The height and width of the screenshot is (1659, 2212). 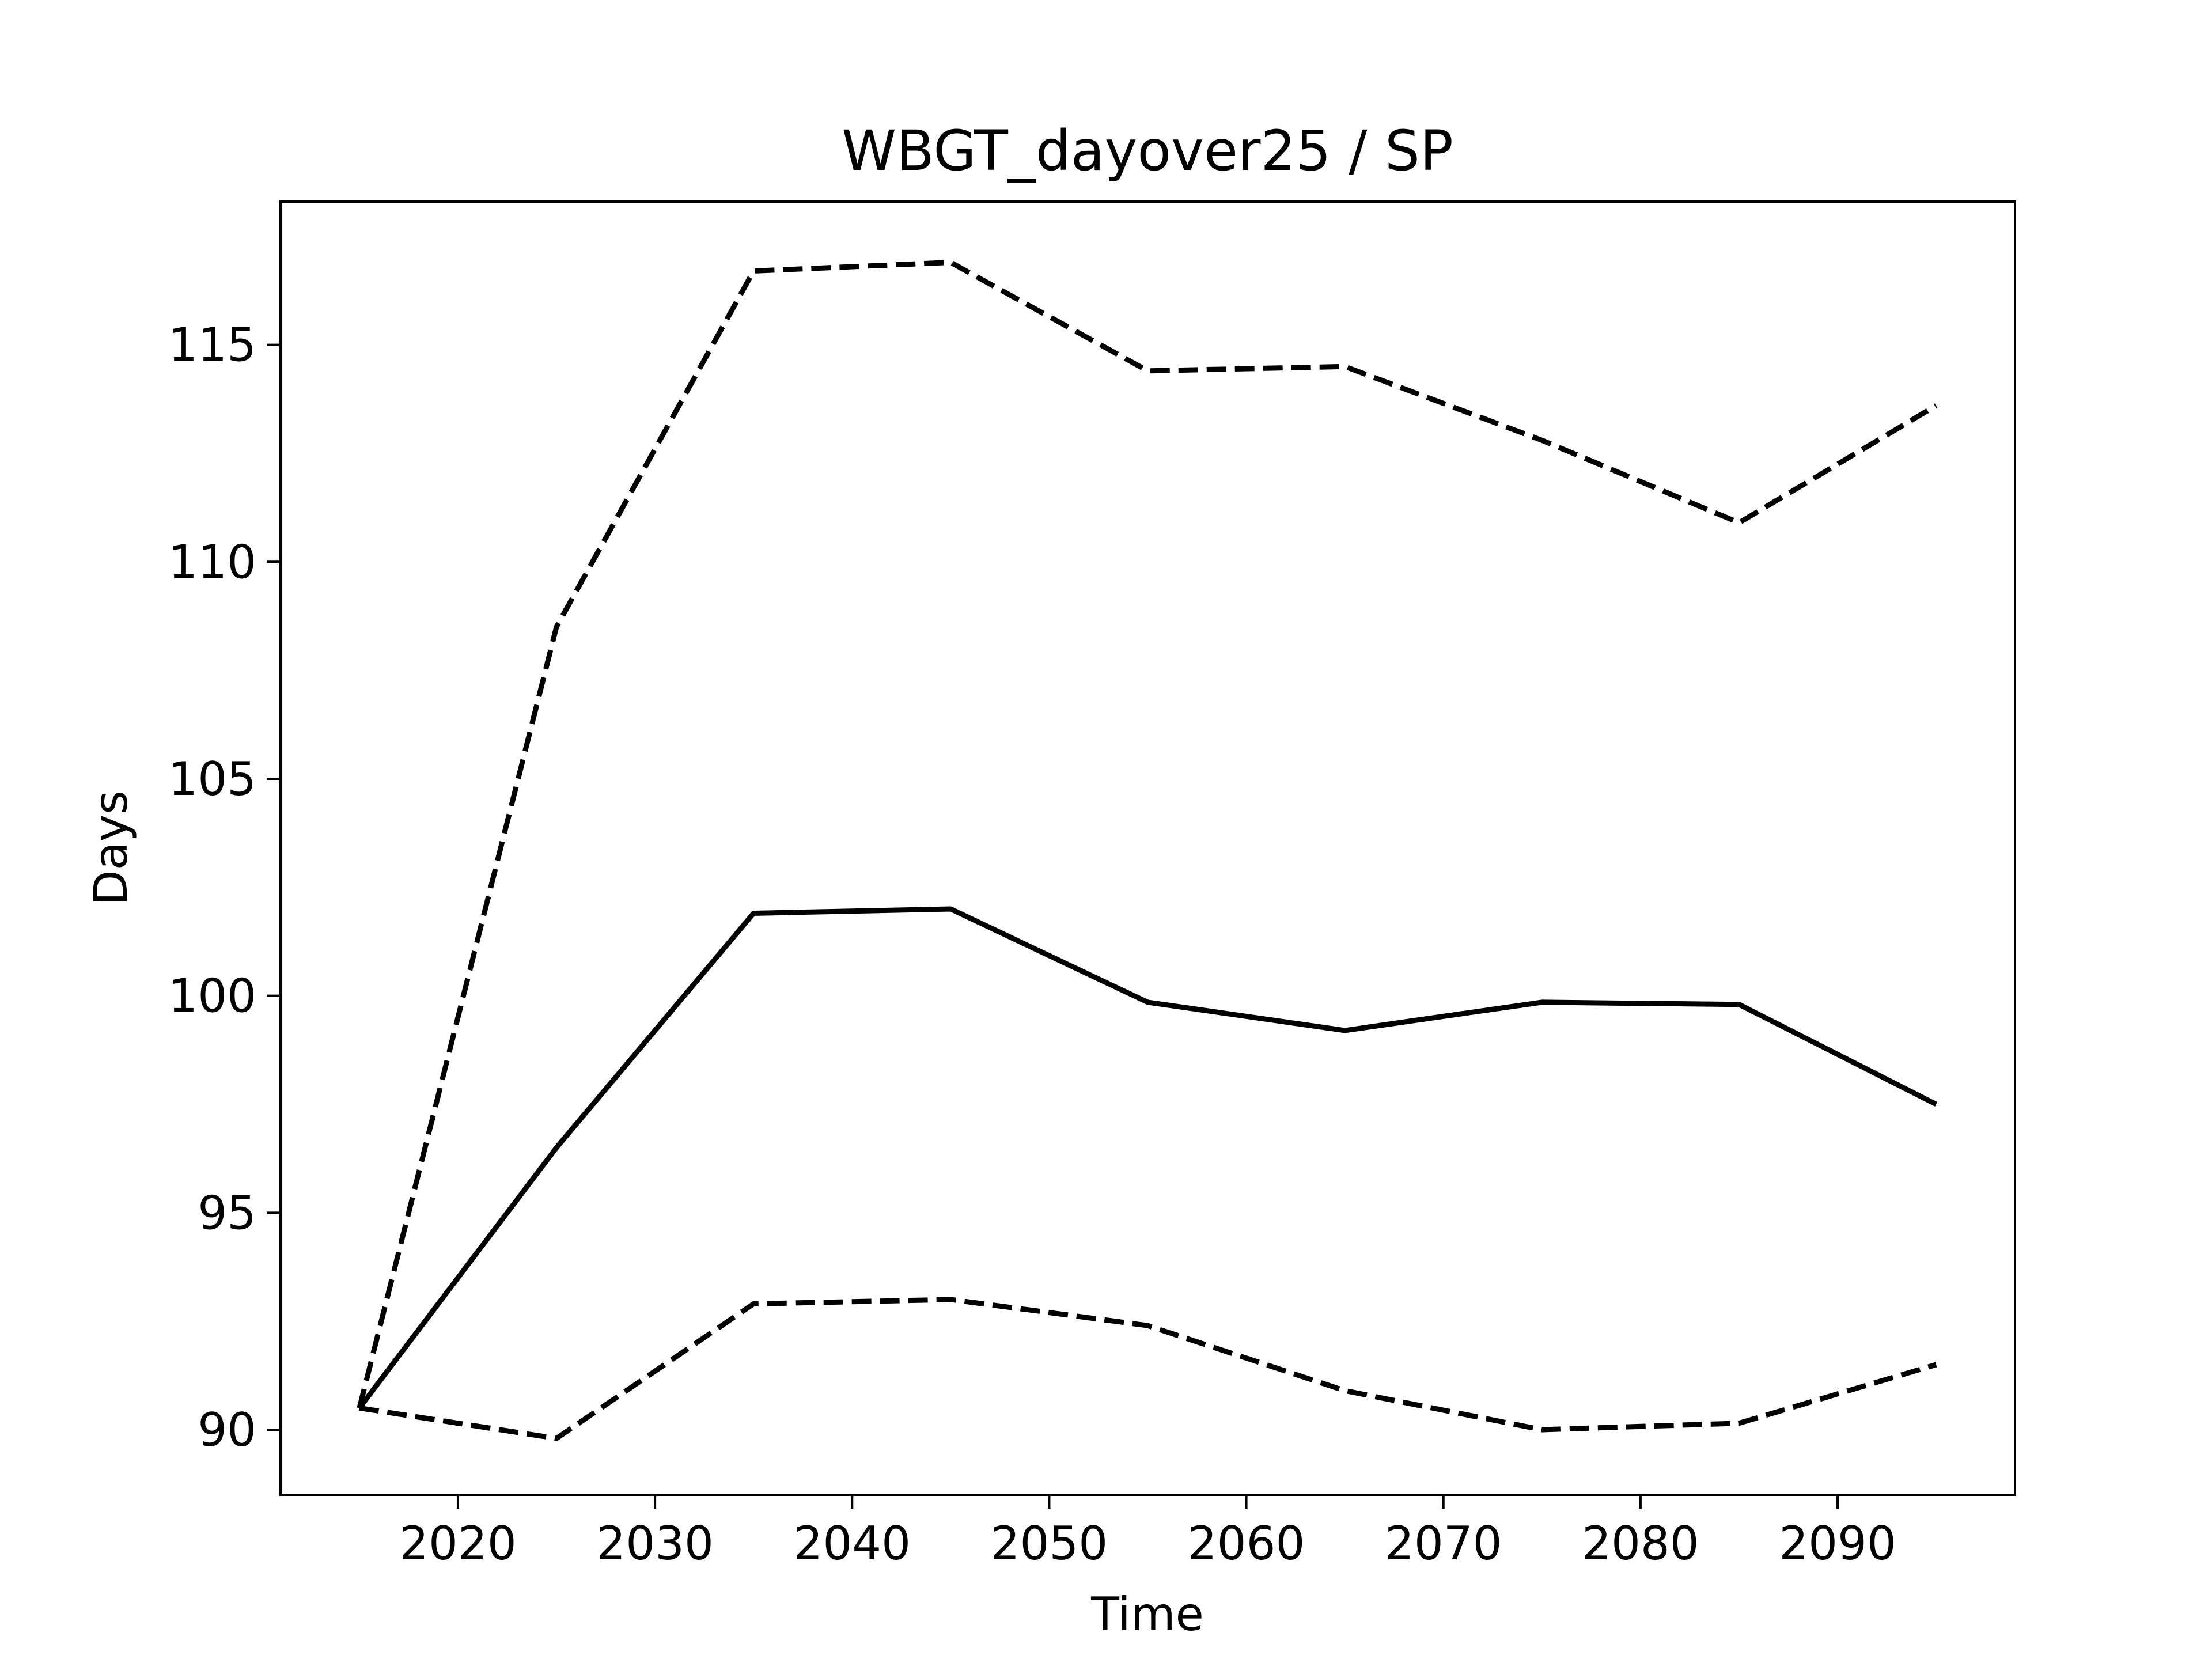 I want to click on series-line-lower, so click(x=1148, y=1369).